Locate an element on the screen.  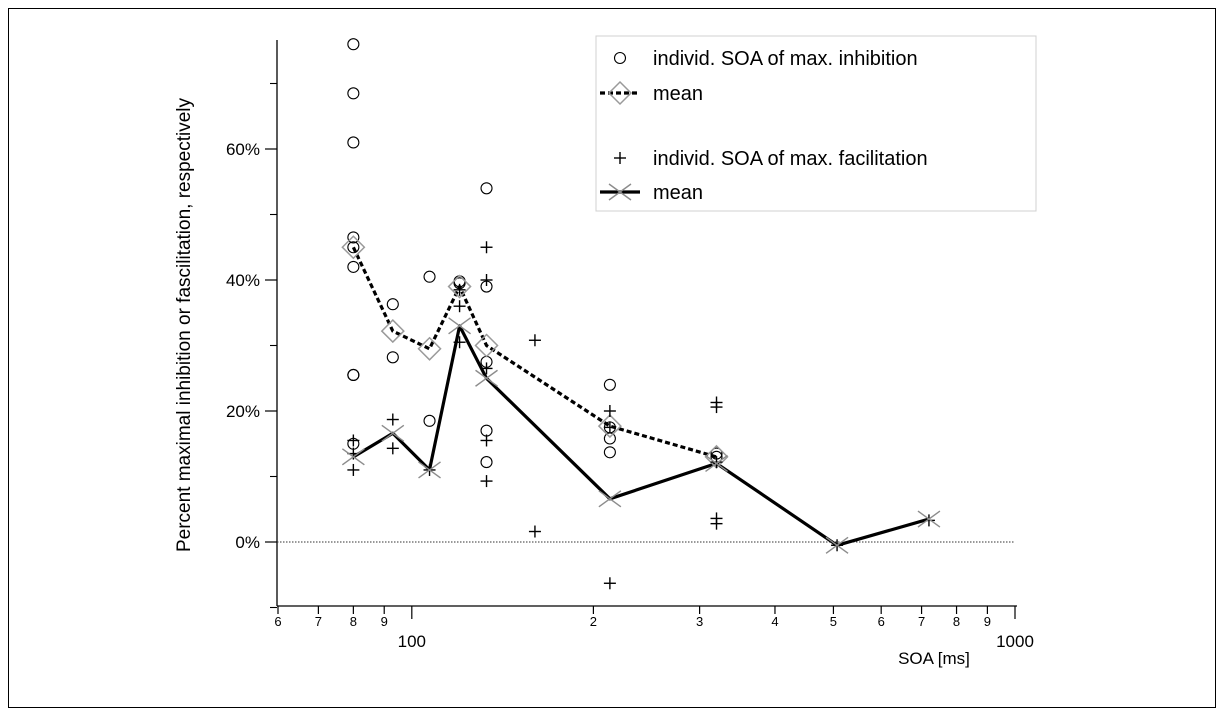
series-1-markers is located at coordinates (535, 352).